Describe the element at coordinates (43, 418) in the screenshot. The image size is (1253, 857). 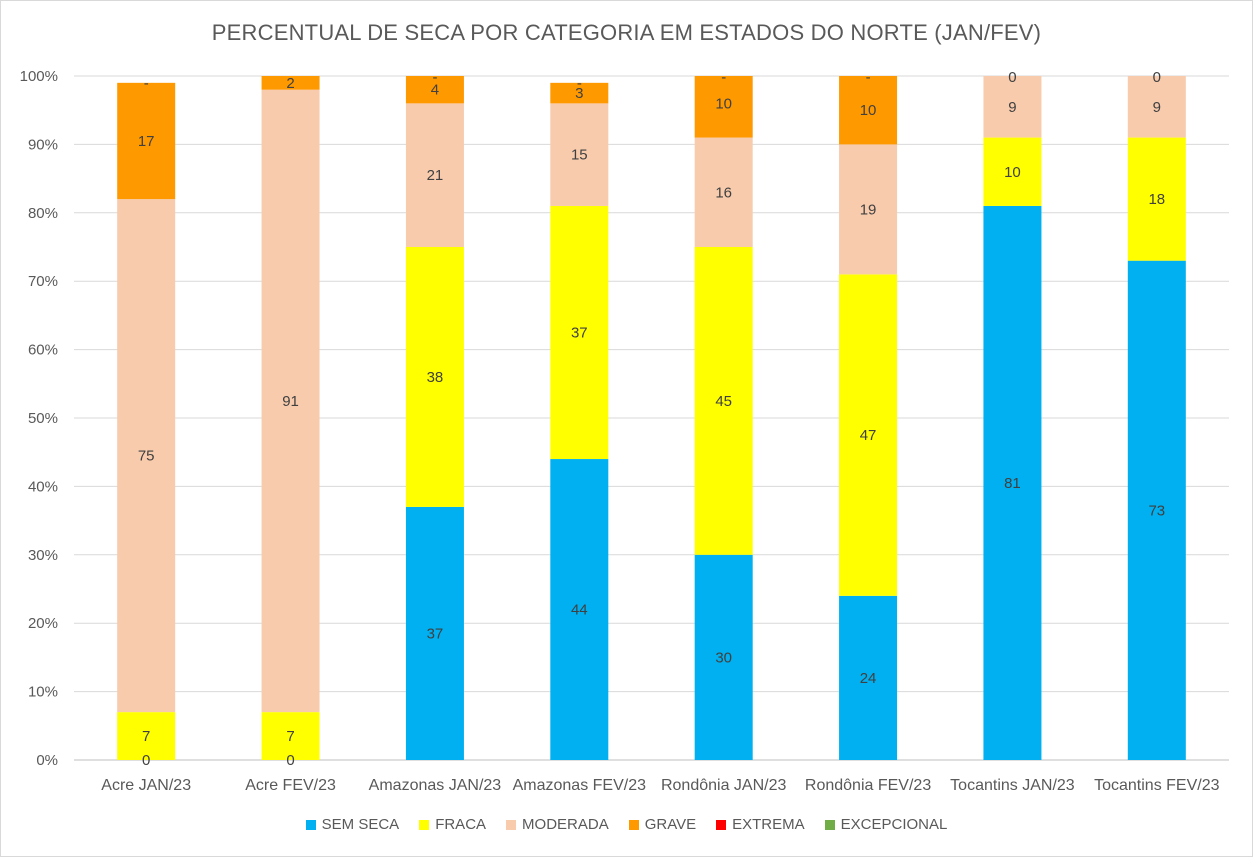
I see `y-tick-label-5: 50%` at that location.